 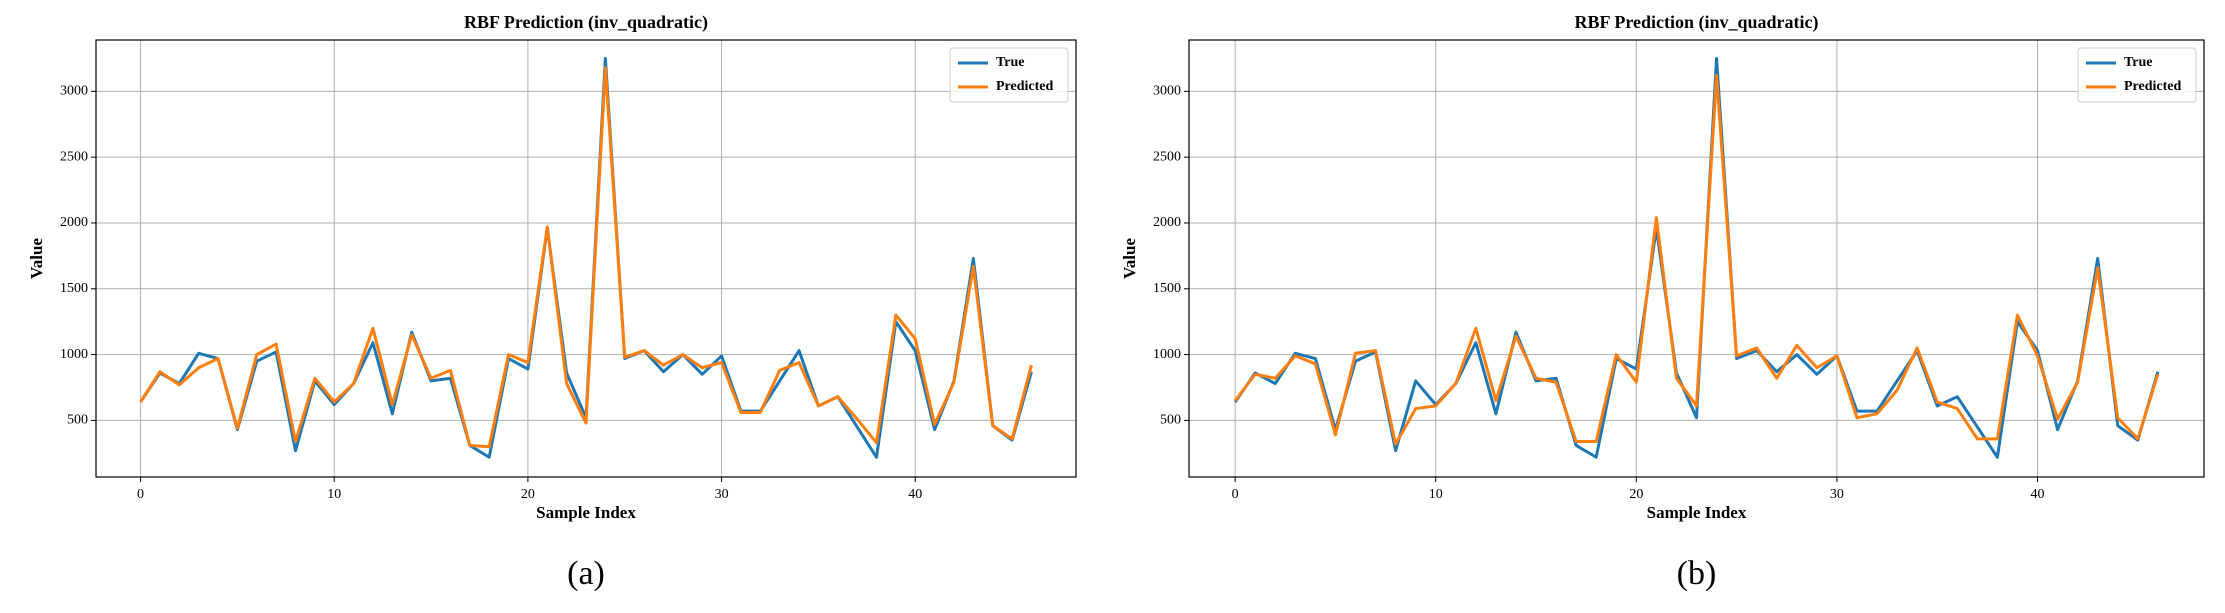 I want to click on caption: (a), so click(x=586, y=573).